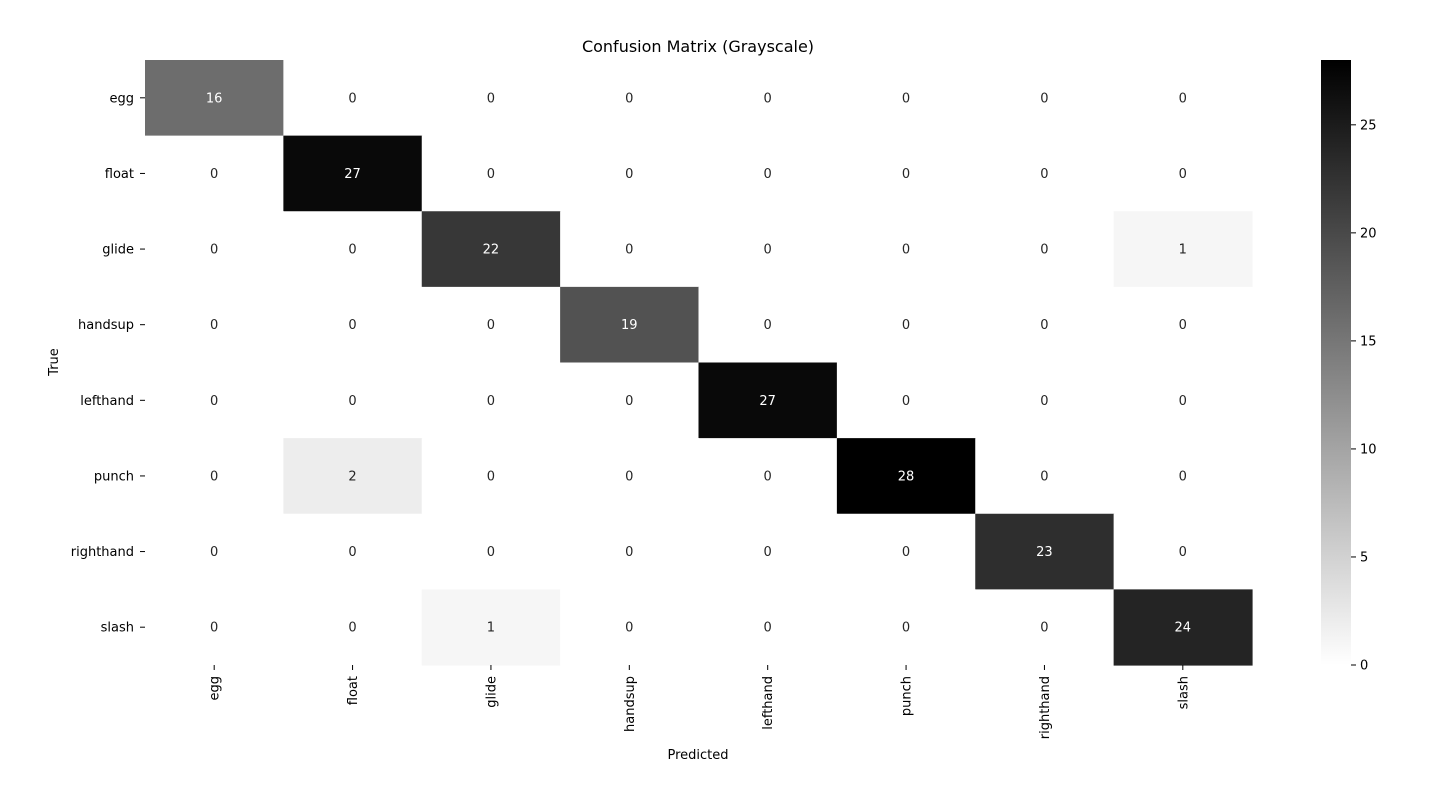 This screenshot has height=789, width=1434. Describe the element at coordinates (1336, 362) in the screenshot. I see `colorbar-gradient` at that location.